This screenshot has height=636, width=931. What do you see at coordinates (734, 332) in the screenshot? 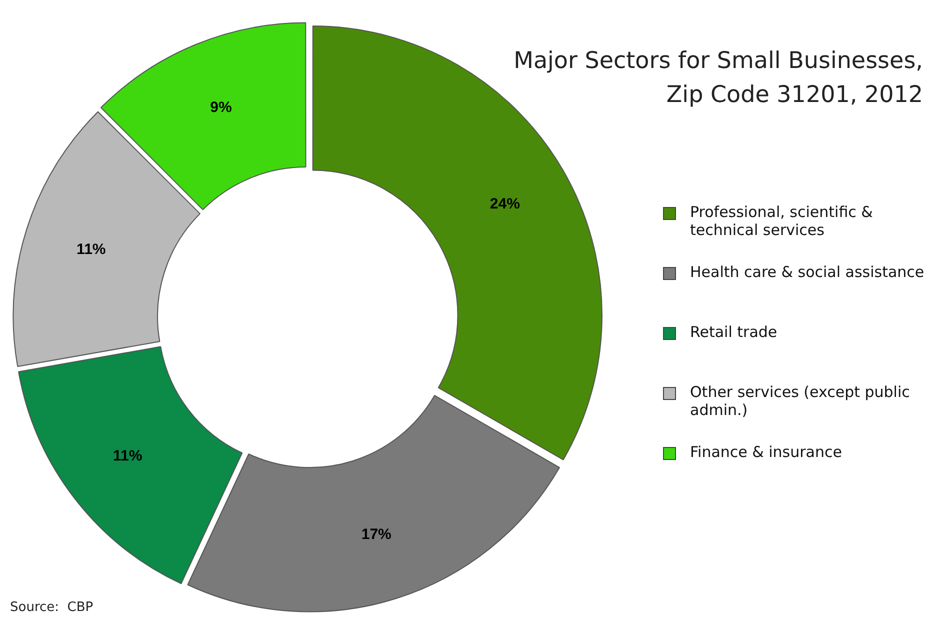
I see `legend-label: Retail trade` at bounding box center [734, 332].